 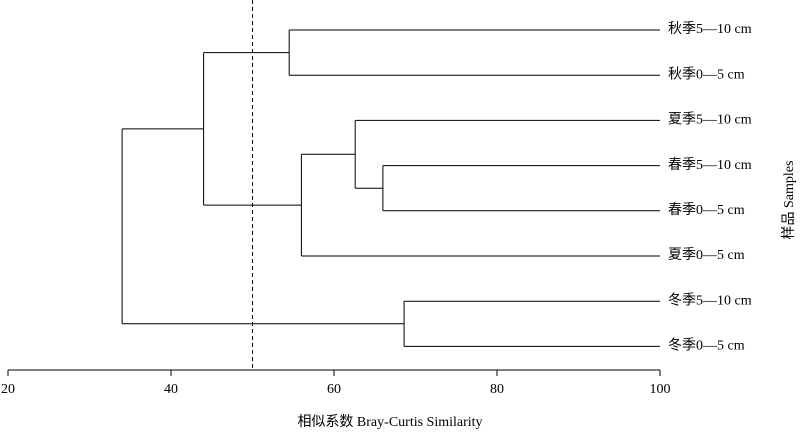 I want to click on y-axis-label: 样品 Samples, so click(x=789, y=200).